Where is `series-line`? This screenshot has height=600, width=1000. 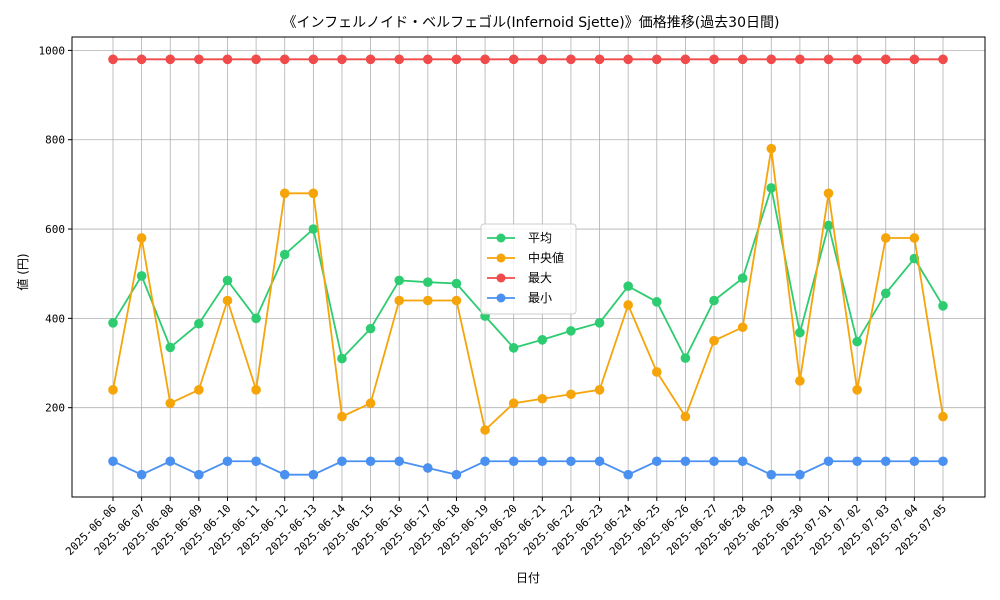 series-line is located at coordinates (527, 468).